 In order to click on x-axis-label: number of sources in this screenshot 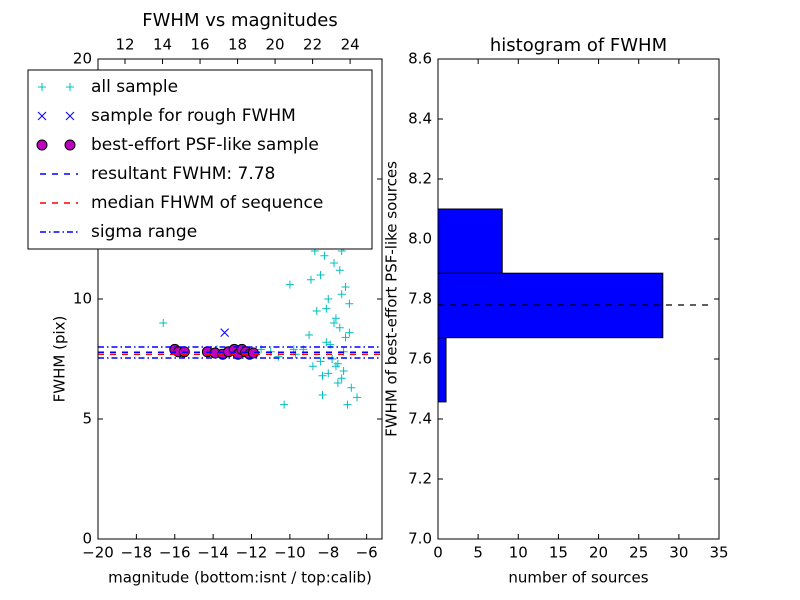, I will do `click(578, 578)`.